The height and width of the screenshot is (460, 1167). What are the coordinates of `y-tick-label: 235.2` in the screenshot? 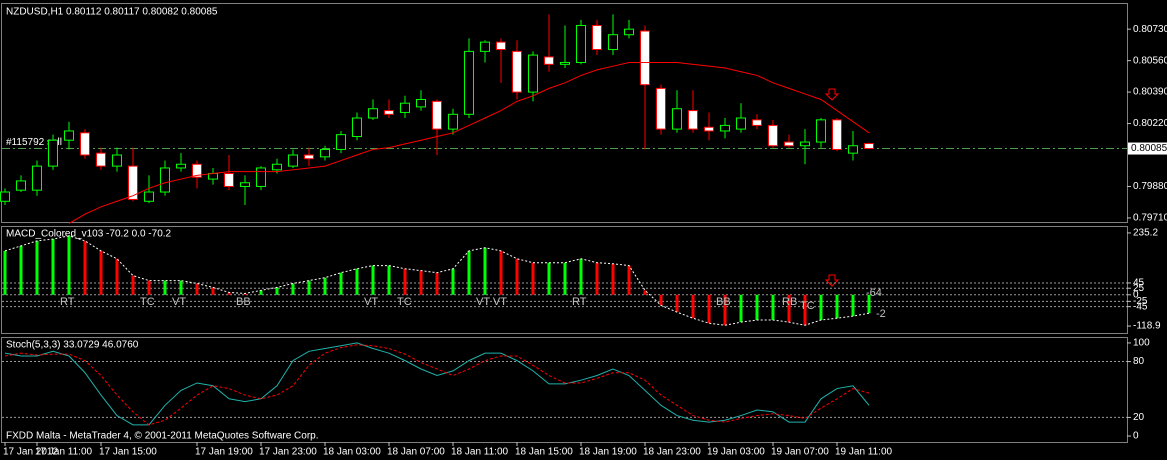 It's located at (1145, 233).